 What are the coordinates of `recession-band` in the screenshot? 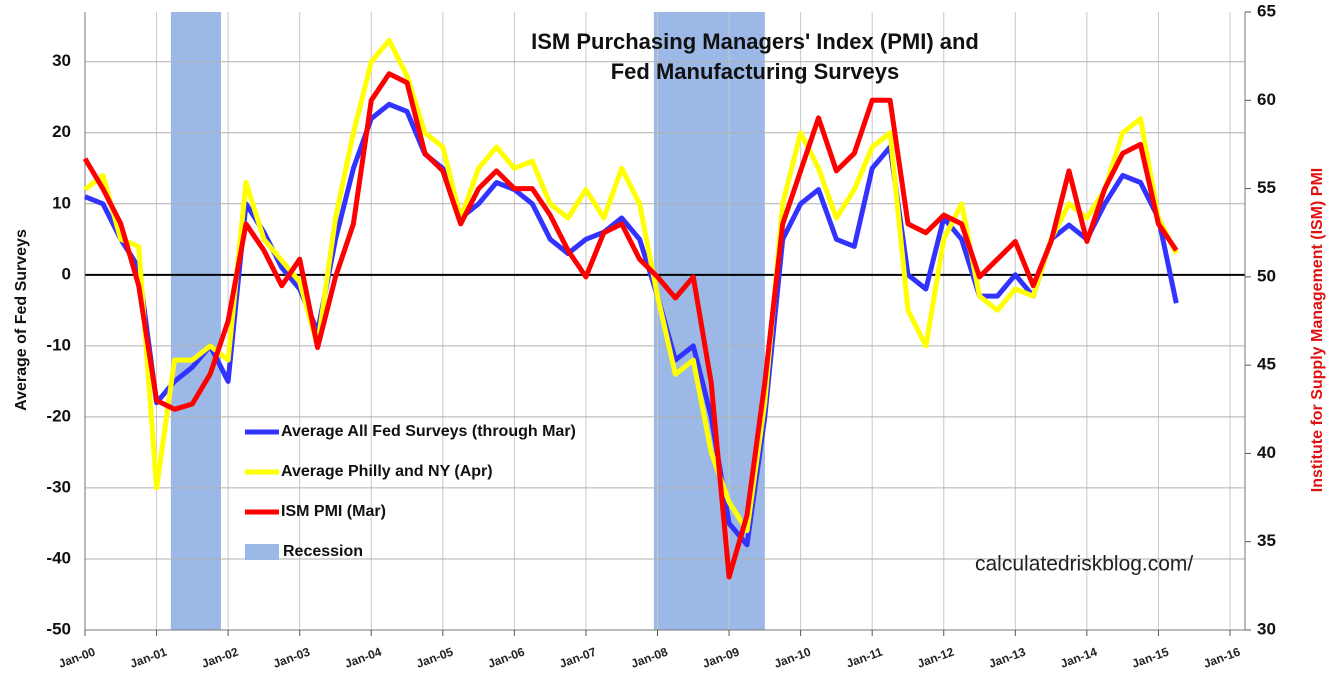 It's located at (195, 321).